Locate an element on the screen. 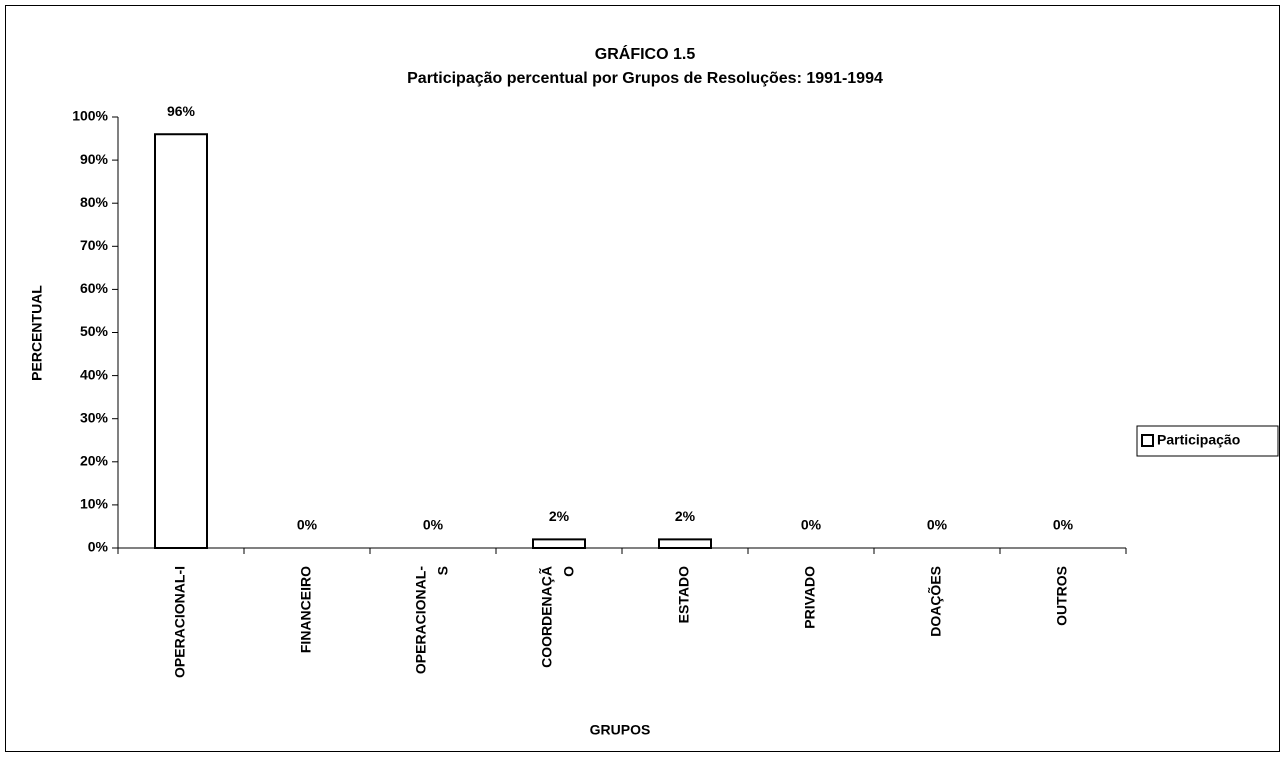 The width and height of the screenshot is (1285, 757). data-label: 96% is located at coordinates (181, 111).